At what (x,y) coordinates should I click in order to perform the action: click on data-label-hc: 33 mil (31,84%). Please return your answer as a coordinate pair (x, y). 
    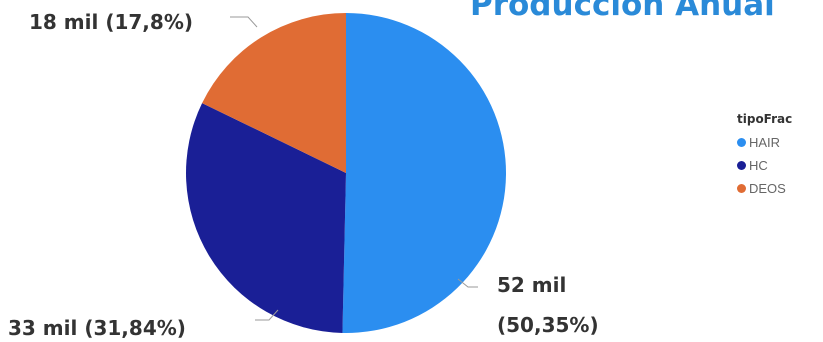
    Looking at the image, I should click on (97, 328).